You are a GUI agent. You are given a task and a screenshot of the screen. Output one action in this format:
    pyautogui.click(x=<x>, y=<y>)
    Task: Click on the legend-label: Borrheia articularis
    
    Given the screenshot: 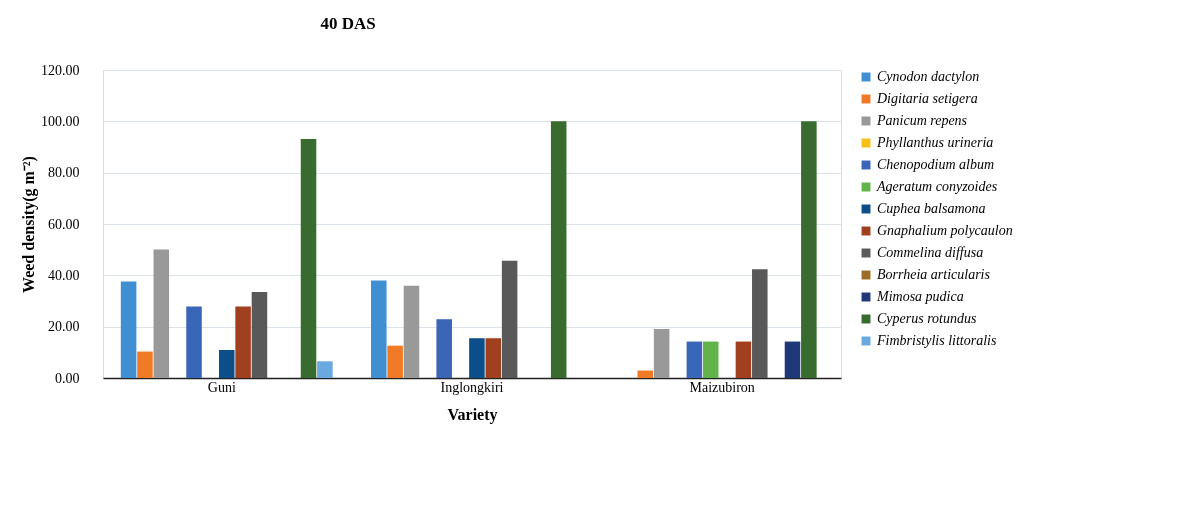 What is the action you would take?
    pyautogui.click(x=934, y=274)
    